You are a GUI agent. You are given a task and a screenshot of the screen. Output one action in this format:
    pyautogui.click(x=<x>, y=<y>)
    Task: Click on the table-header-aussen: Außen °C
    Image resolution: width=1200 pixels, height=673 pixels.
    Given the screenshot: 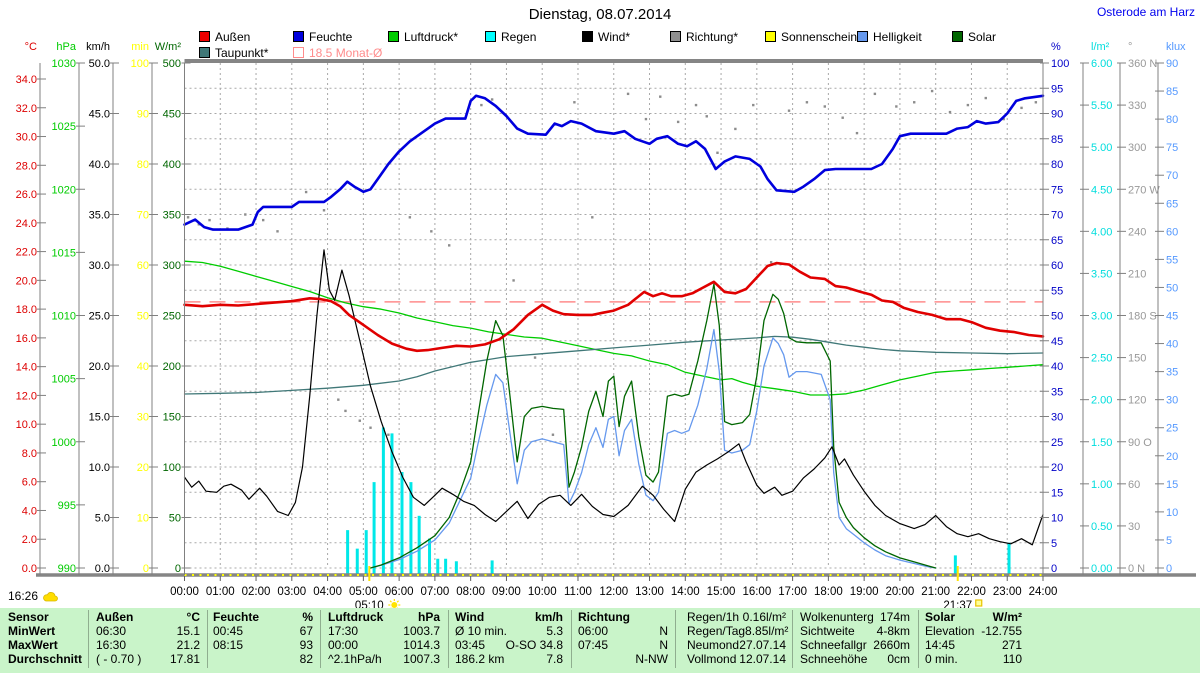 What is the action you would take?
    pyautogui.click(x=148, y=617)
    